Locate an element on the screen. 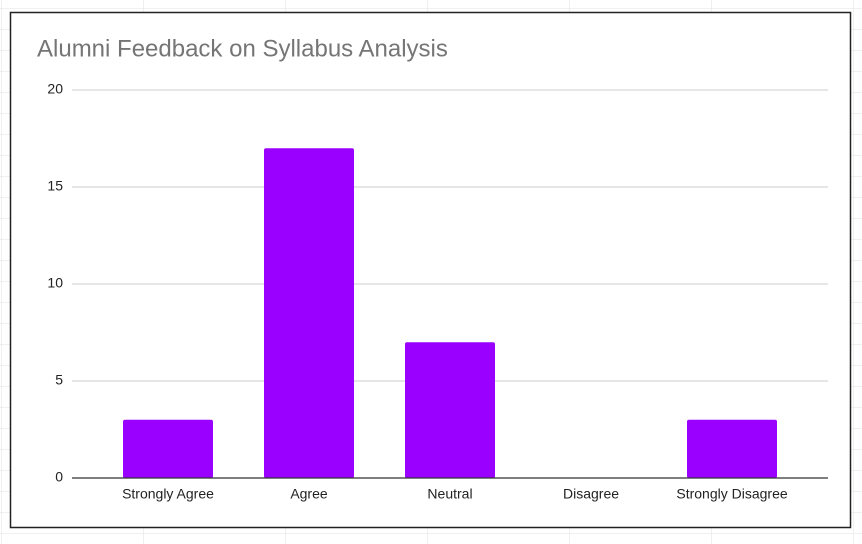 This screenshot has height=544, width=862. x-tick-label: Disagree is located at coordinates (591, 494).